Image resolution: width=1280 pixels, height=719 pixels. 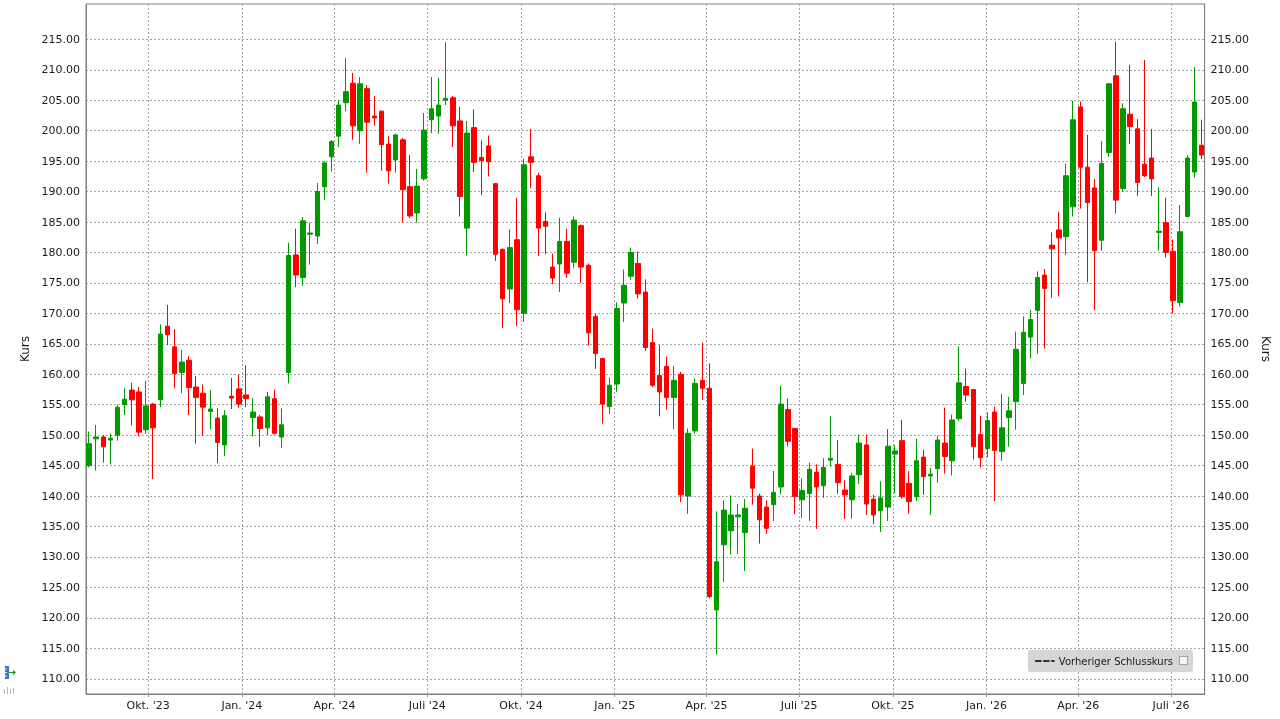 What do you see at coordinates (1230, 679) in the screenshot?
I see `y2-tick-label: 110.00` at bounding box center [1230, 679].